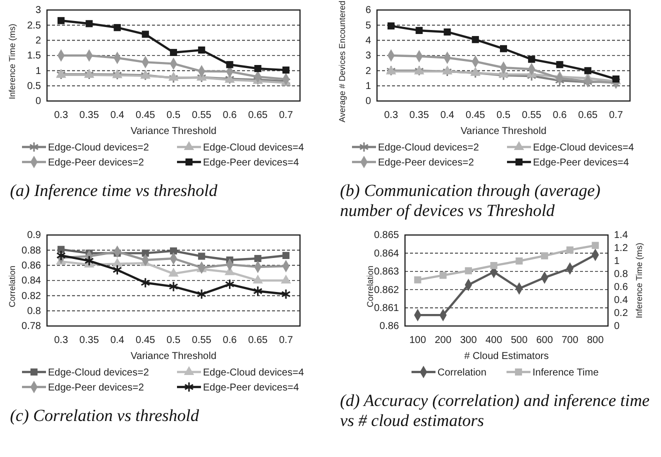  Describe the element at coordinates (519, 340) in the screenshot. I see `x-tick-label: 500` at that location.